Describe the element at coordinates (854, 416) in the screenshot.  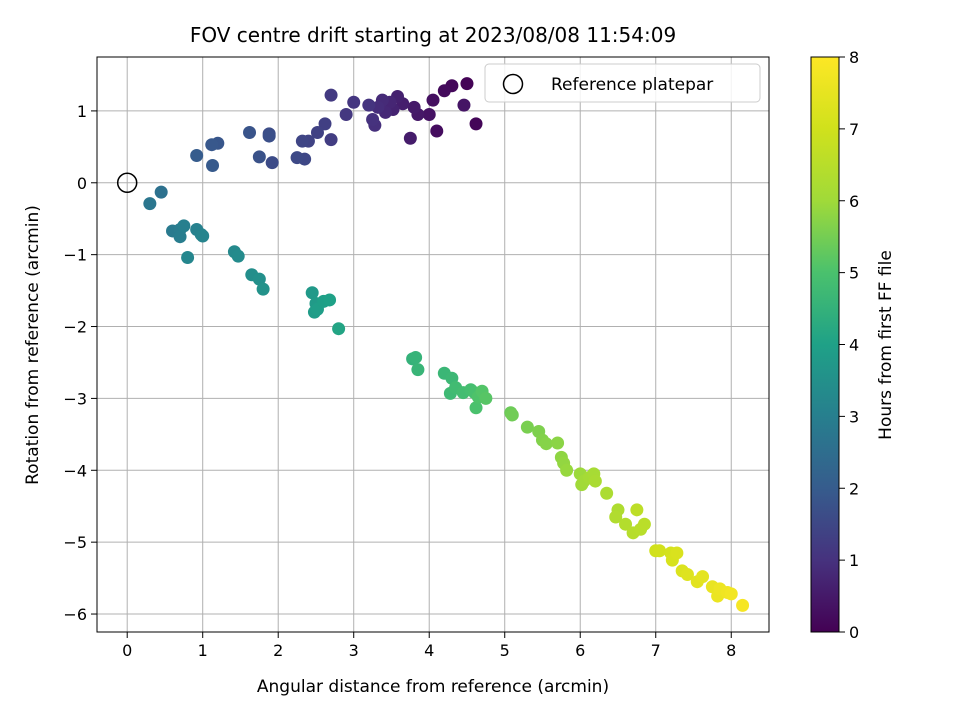
I see `colorbar-tick-label: 3` at that location.